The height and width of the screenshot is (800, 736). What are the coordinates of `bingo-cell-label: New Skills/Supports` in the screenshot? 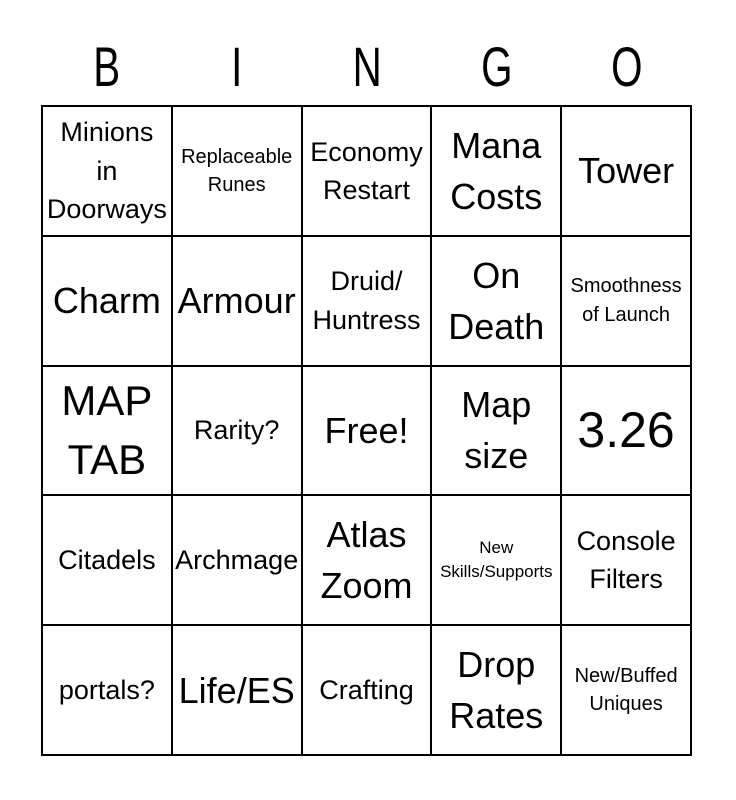 It's located at (496, 560).